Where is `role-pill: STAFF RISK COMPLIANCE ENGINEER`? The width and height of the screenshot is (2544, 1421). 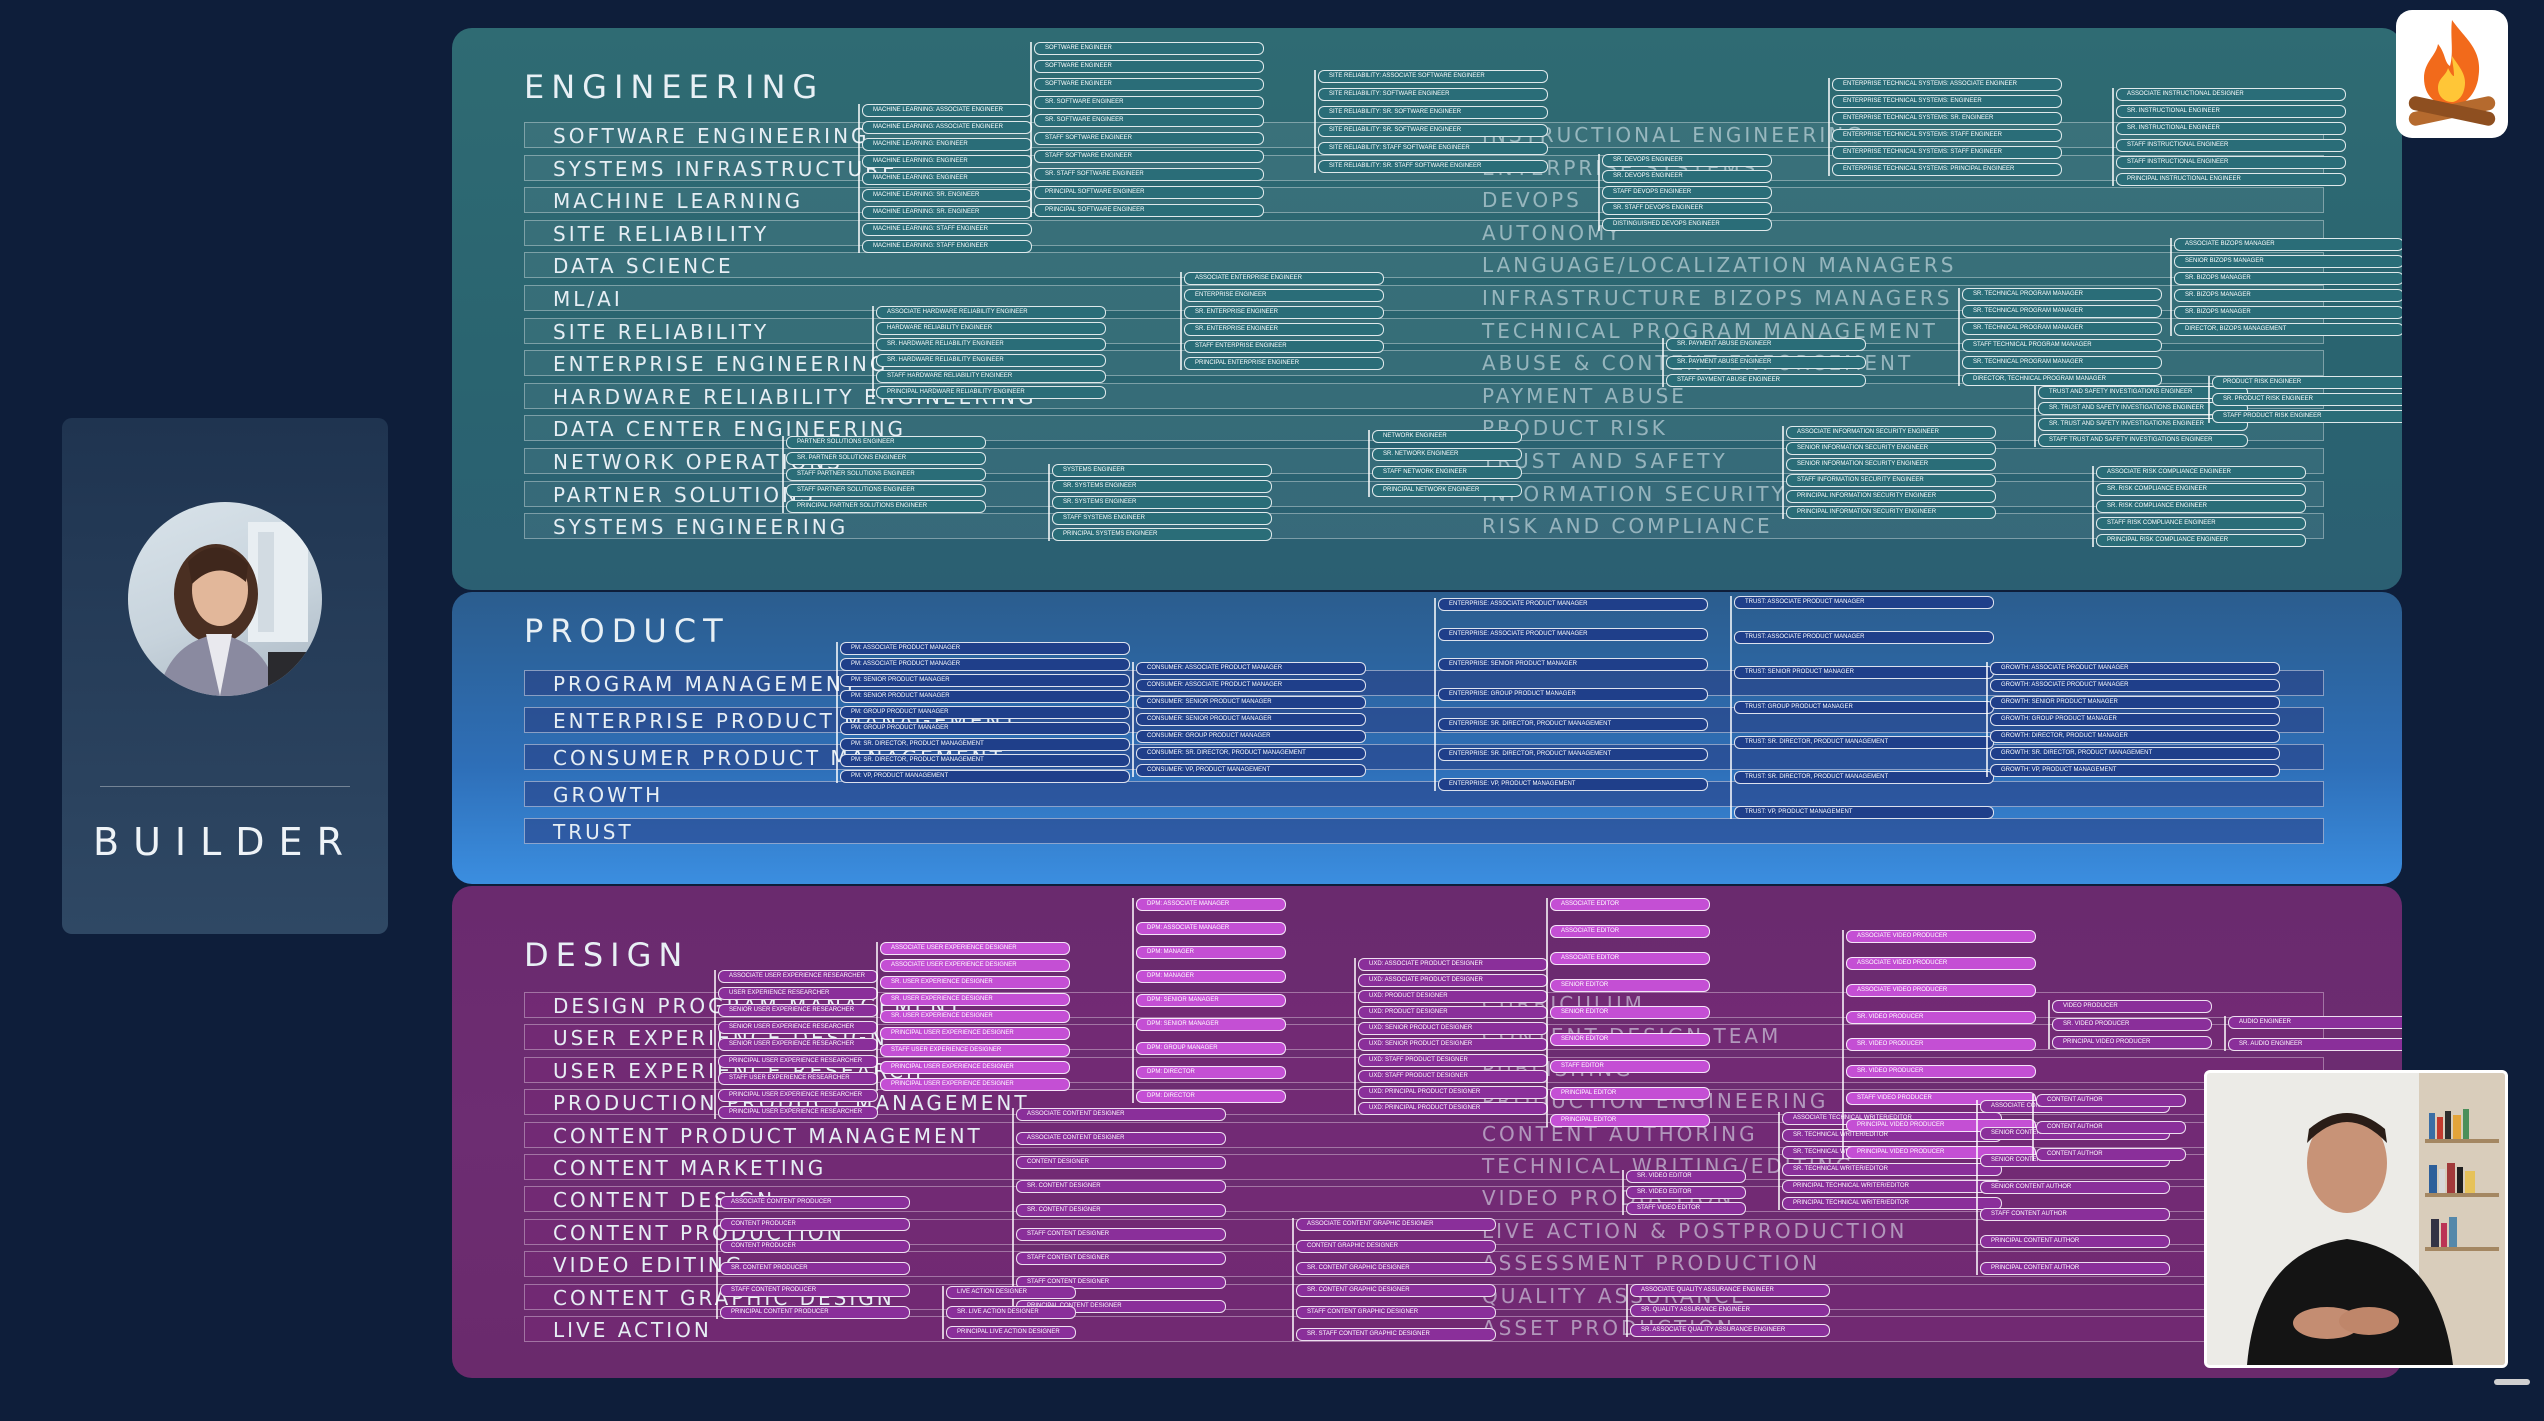 role-pill: STAFF RISK COMPLIANCE ENGINEER is located at coordinates (2201, 523).